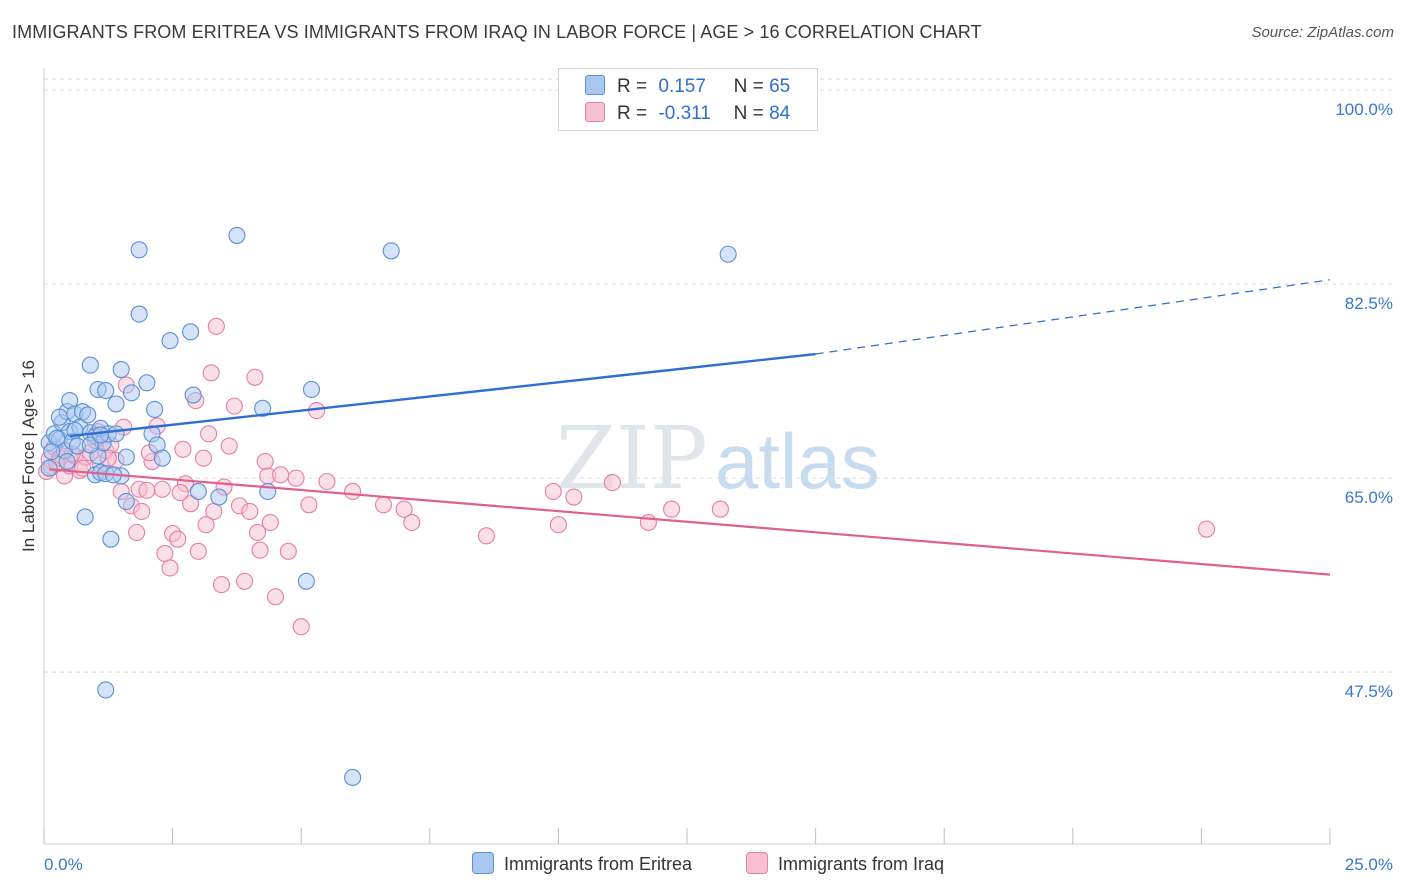 This screenshot has height=892, width=1406. Describe the element at coordinates (598, 864) in the screenshot. I see `bottom-legend-label-eritrea: Immigrants from Eritrea` at that location.